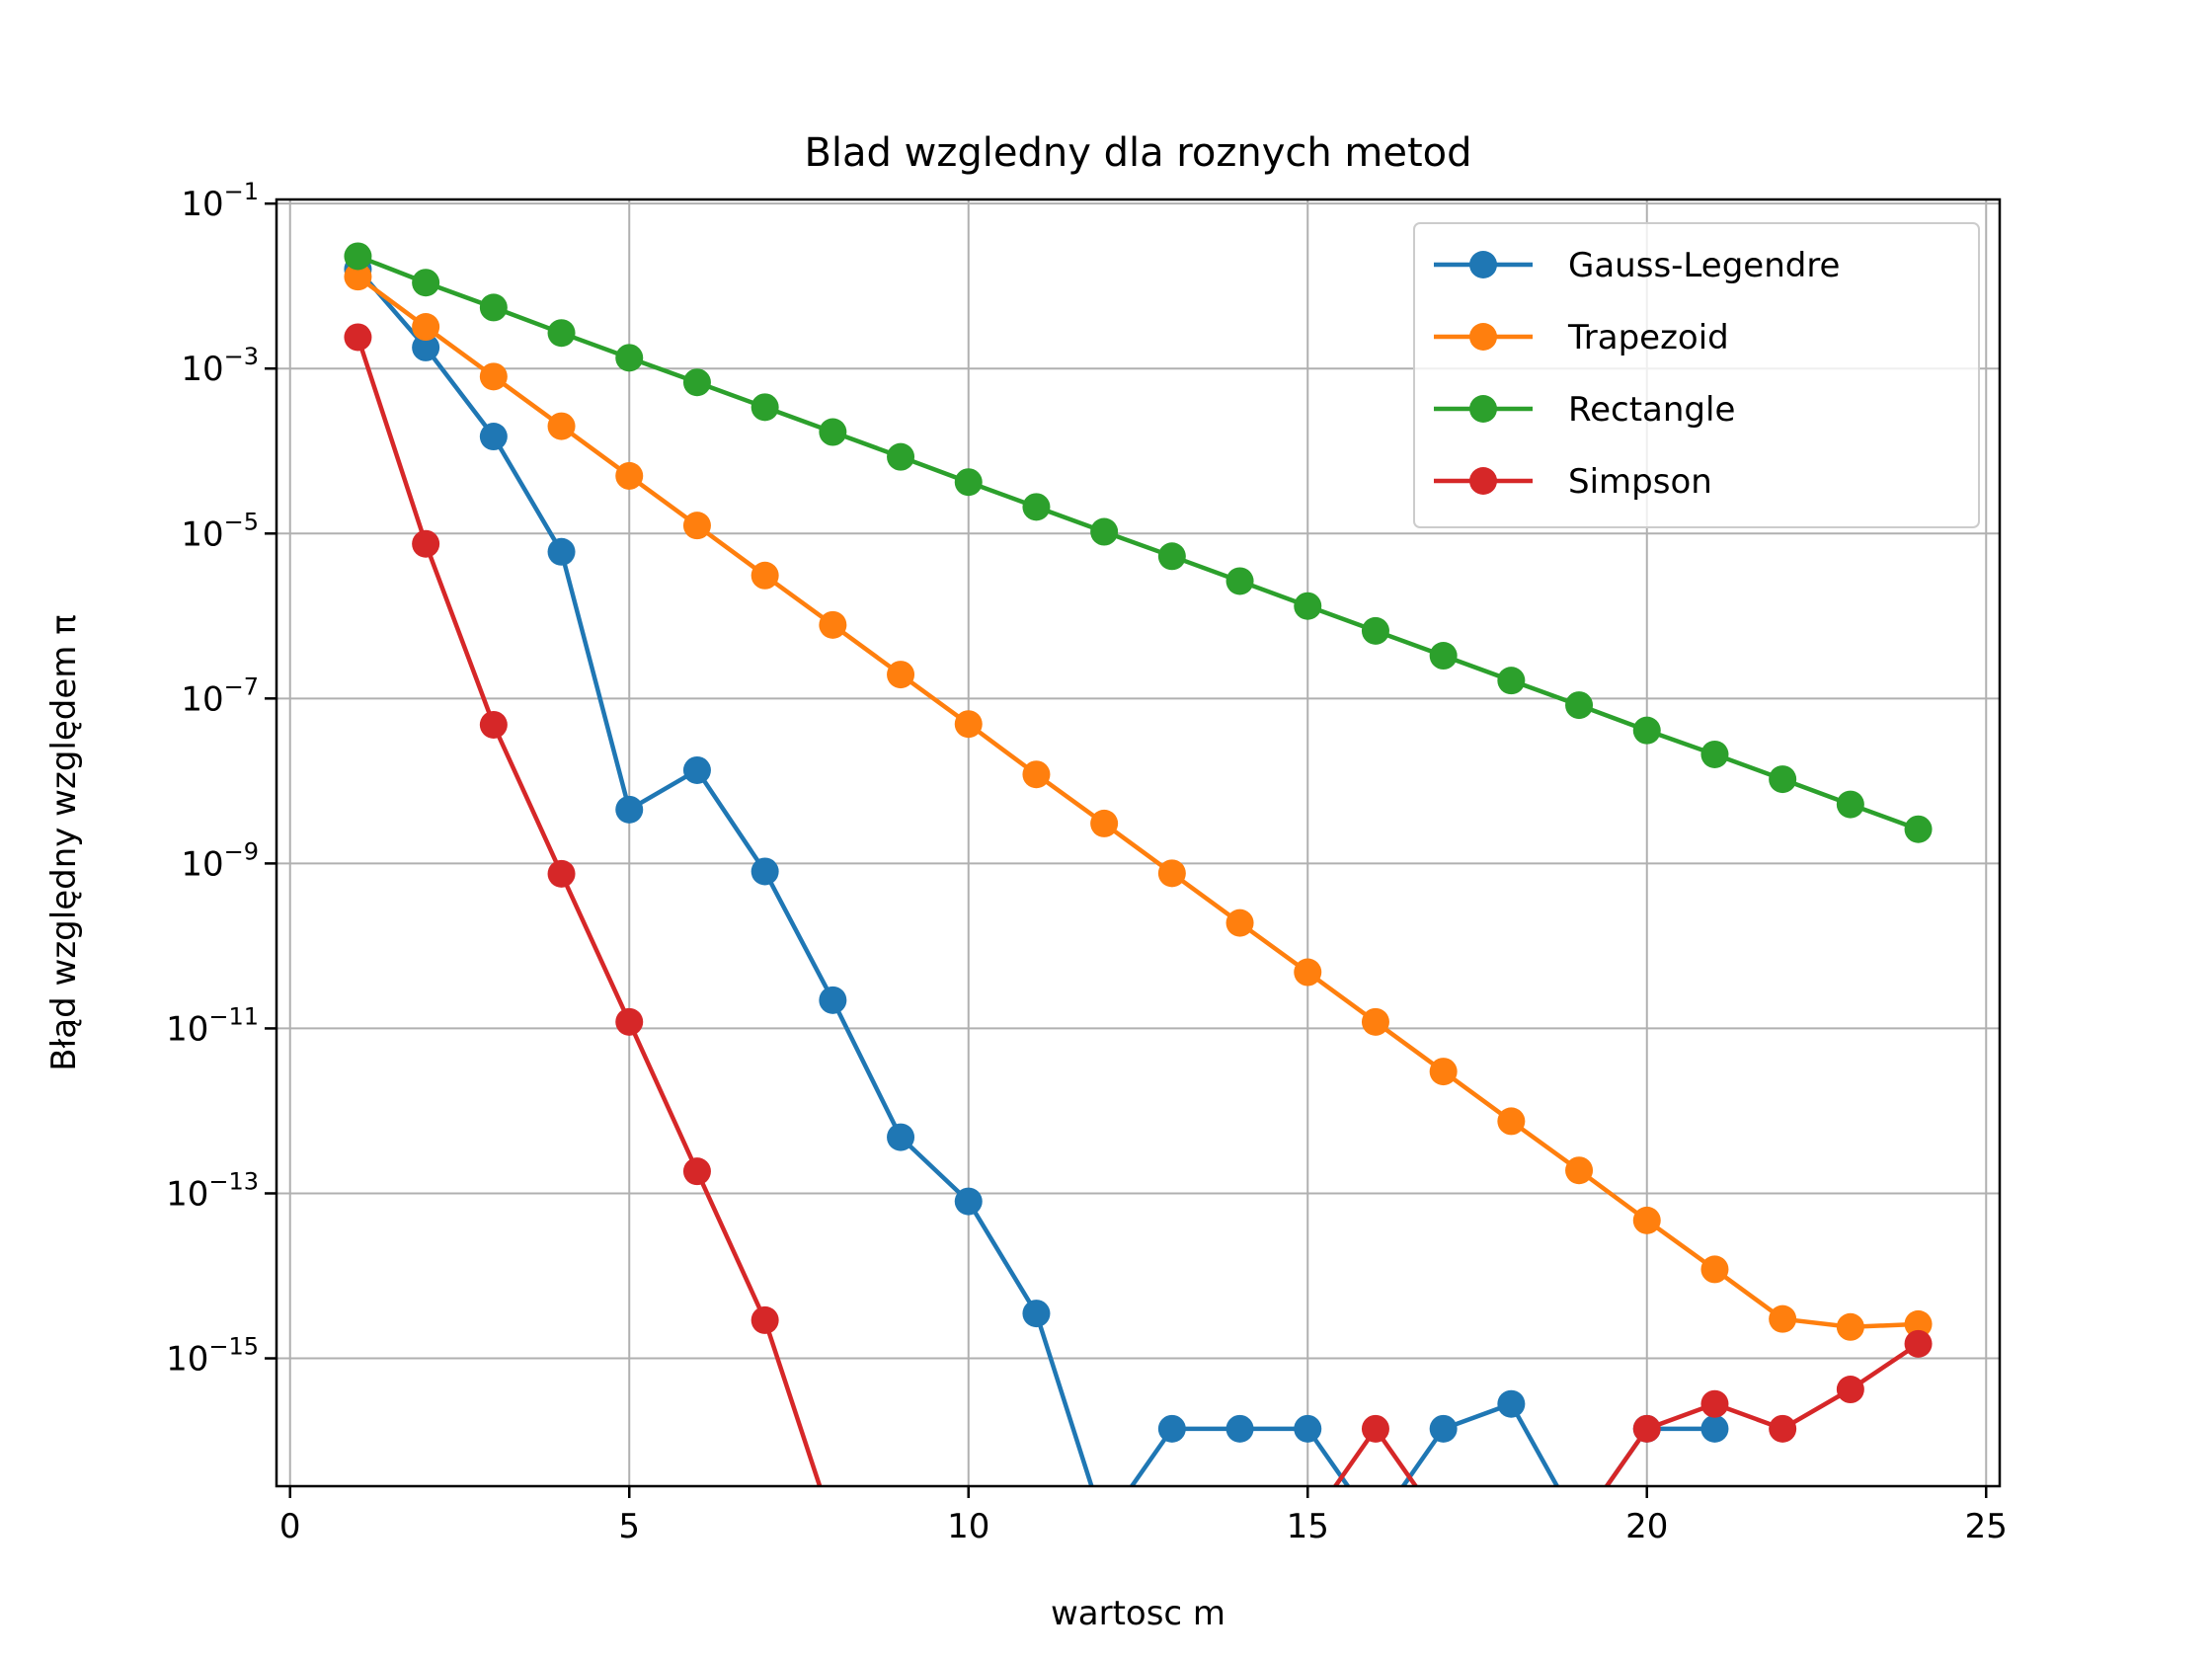 The image size is (2212, 1659). What do you see at coordinates (1652, 410) in the screenshot?
I see `legend-label: Rectangle` at bounding box center [1652, 410].